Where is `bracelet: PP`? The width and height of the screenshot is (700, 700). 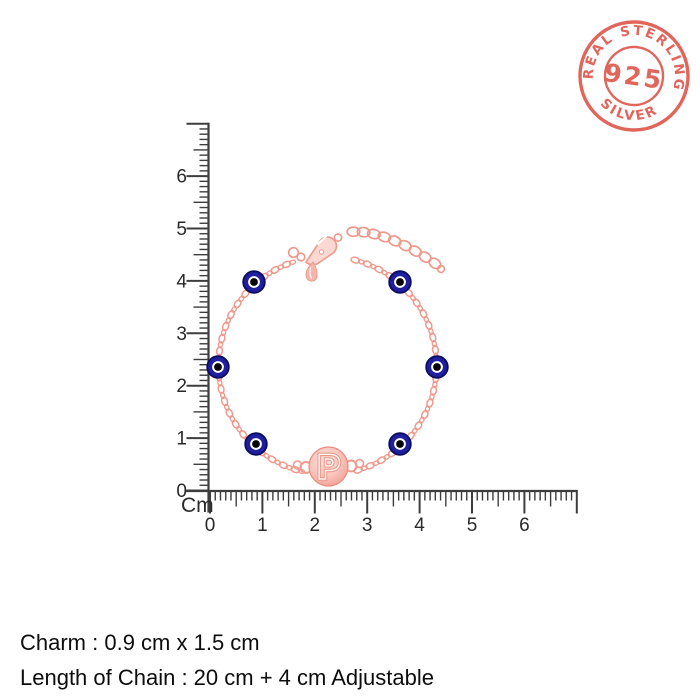
bracelet: PP is located at coordinates (327, 358).